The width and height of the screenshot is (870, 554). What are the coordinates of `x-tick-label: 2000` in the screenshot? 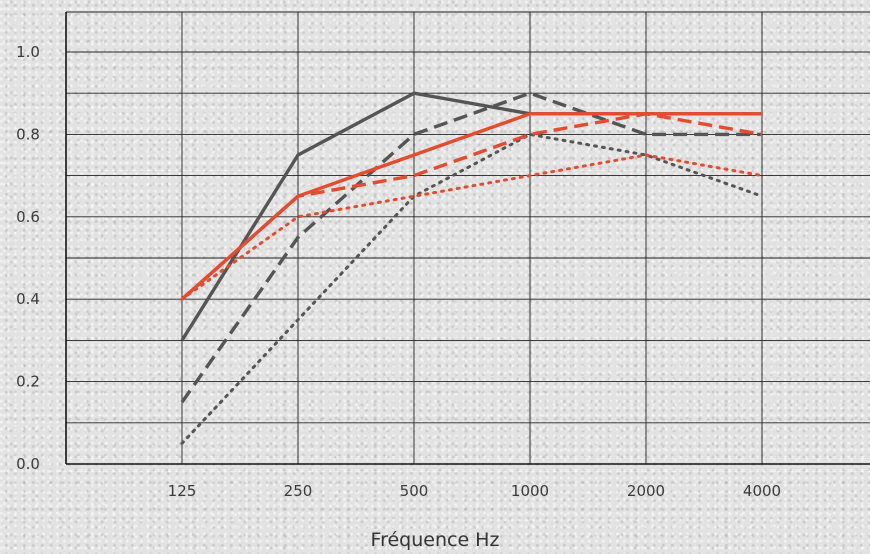 It's located at (646, 491).